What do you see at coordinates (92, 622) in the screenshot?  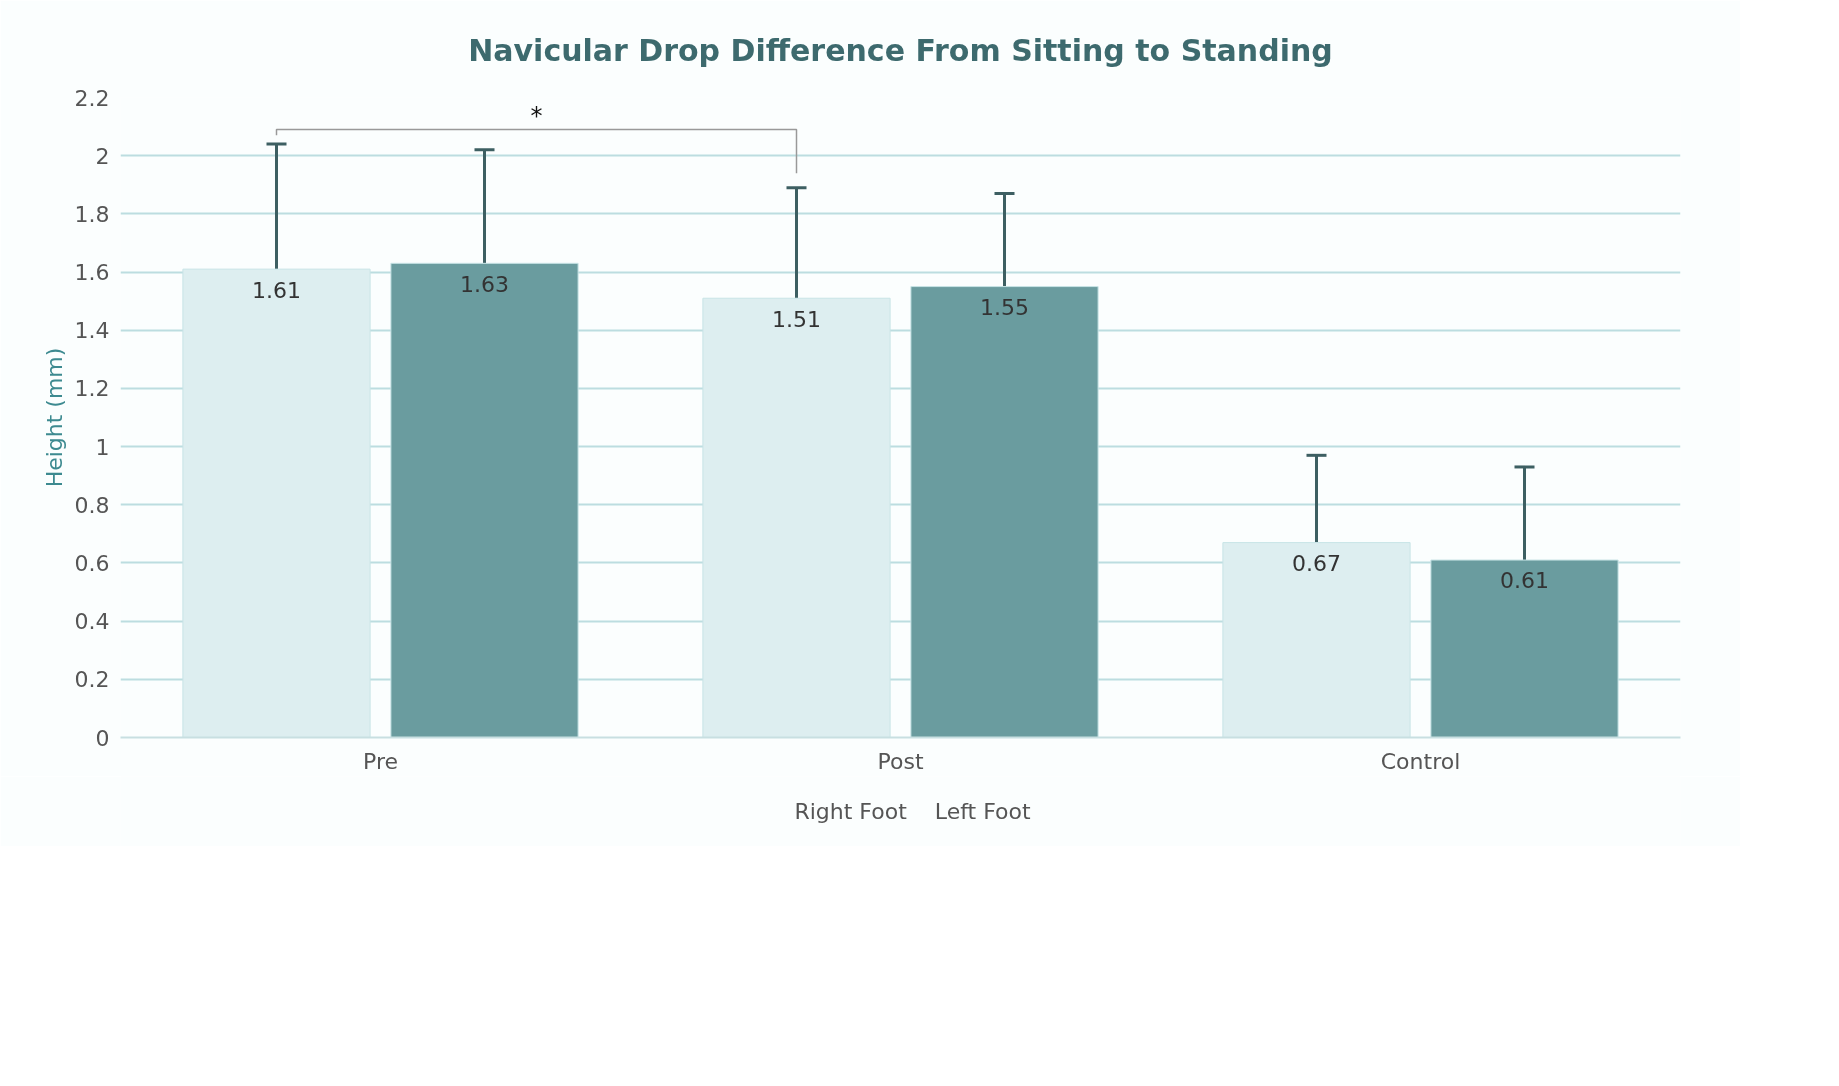 I see `y-tick-label: 0.4` at bounding box center [92, 622].